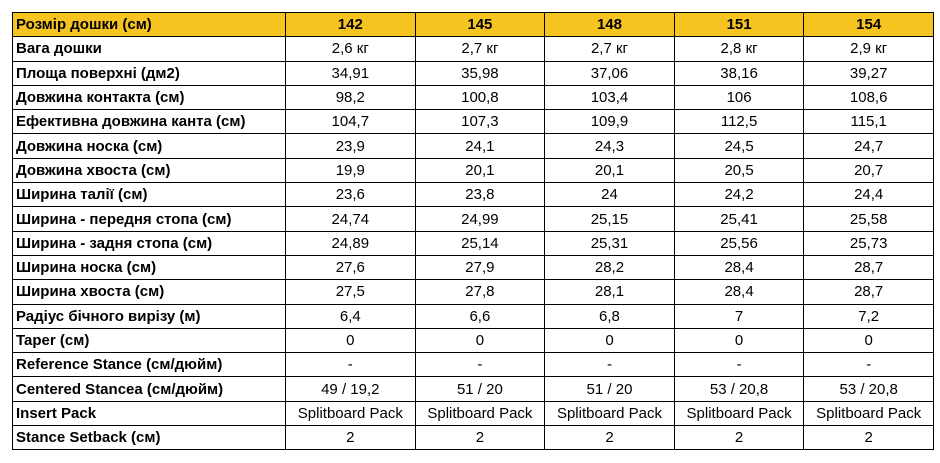 This screenshot has height=463, width=940. What do you see at coordinates (609, 292) in the screenshot?
I see `cell: 28,1` at bounding box center [609, 292].